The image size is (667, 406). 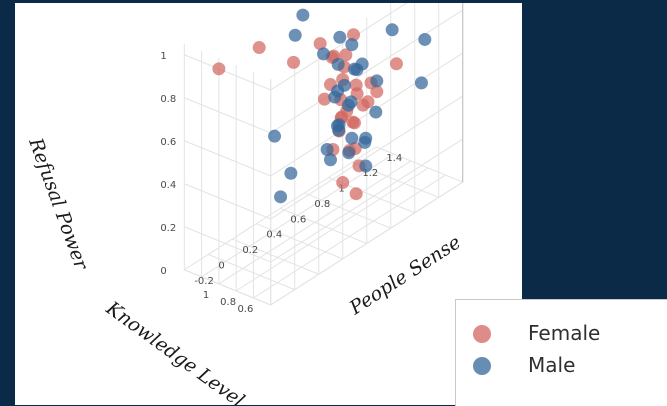 What do you see at coordinates (274, 235) in the screenshot?
I see `x-tick-label: 0.4` at bounding box center [274, 235].